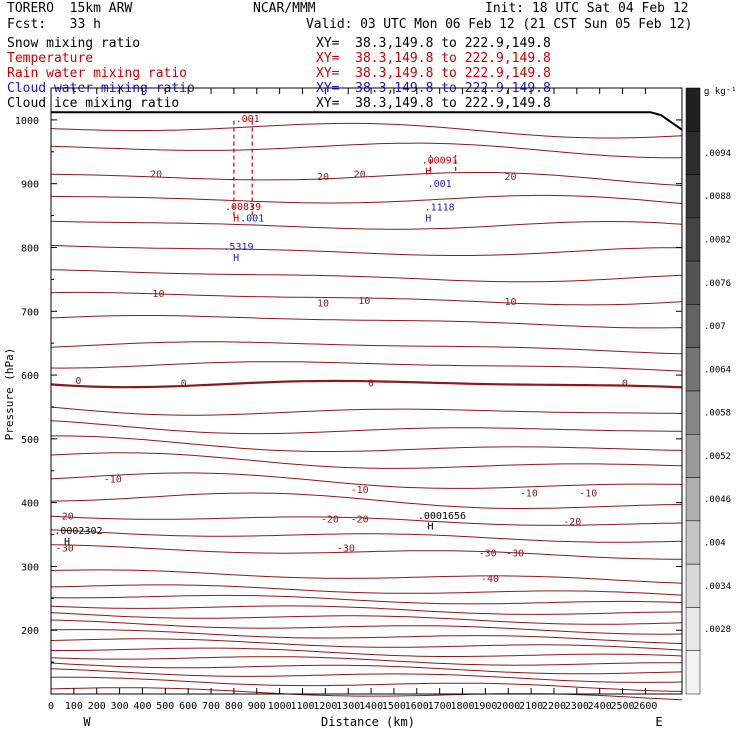 This screenshot has height=740, width=740. Describe the element at coordinates (577, 706) in the screenshot. I see `x-tick-label: 2300` at that location.